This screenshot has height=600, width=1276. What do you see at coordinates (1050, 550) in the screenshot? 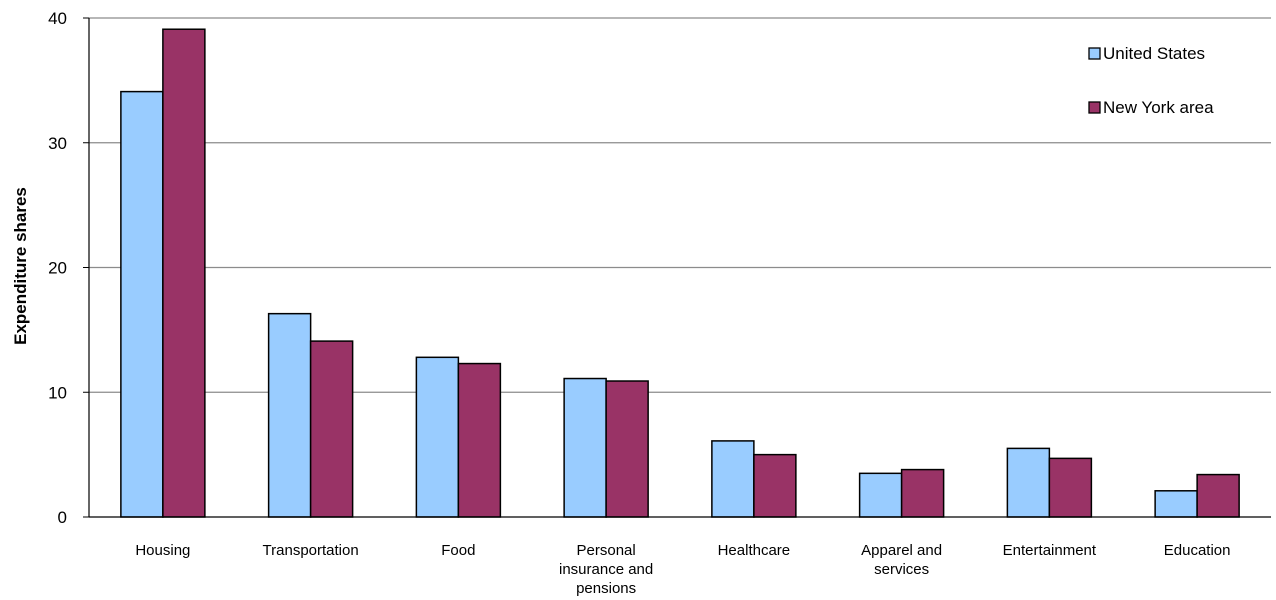
I see `x-category-label: Entertainment` at bounding box center [1050, 550].